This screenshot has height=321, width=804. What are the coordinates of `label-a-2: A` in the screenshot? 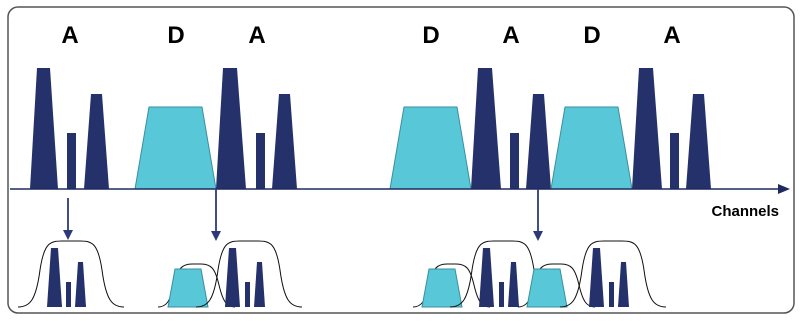 It's located at (256, 35).